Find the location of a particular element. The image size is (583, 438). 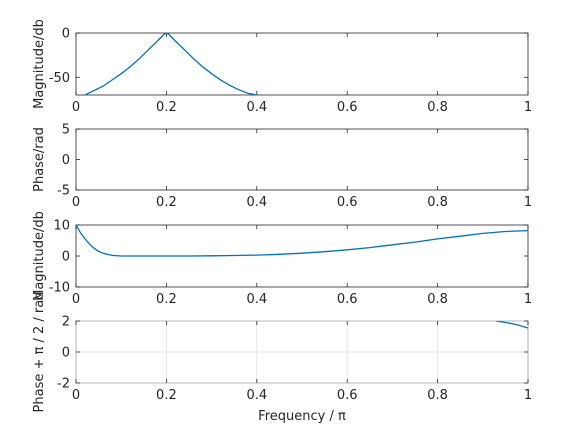

y-tick-label: 10 is located at coordinates (61, 226).